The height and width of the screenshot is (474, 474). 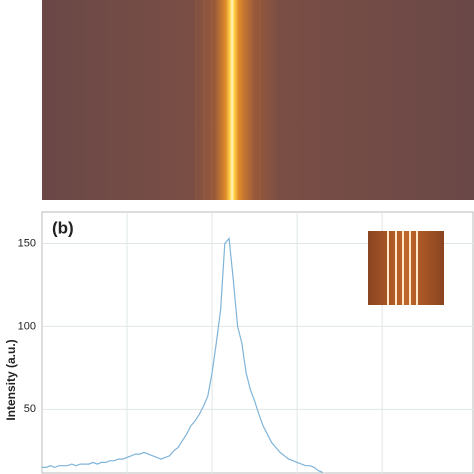 I want to click on y-axis-label: Intensity (a.u.), so click(x=11, y=379).